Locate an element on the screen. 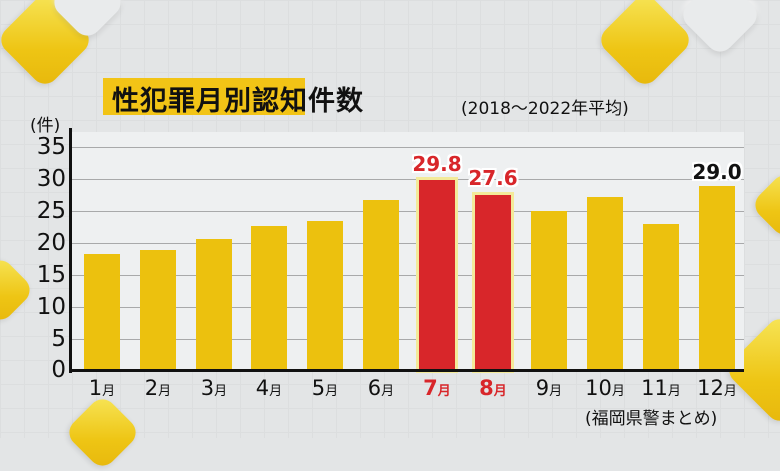 This screenshot has height=471, width=780. x-label-jun: 6月 is located at coordinates (381, 388).